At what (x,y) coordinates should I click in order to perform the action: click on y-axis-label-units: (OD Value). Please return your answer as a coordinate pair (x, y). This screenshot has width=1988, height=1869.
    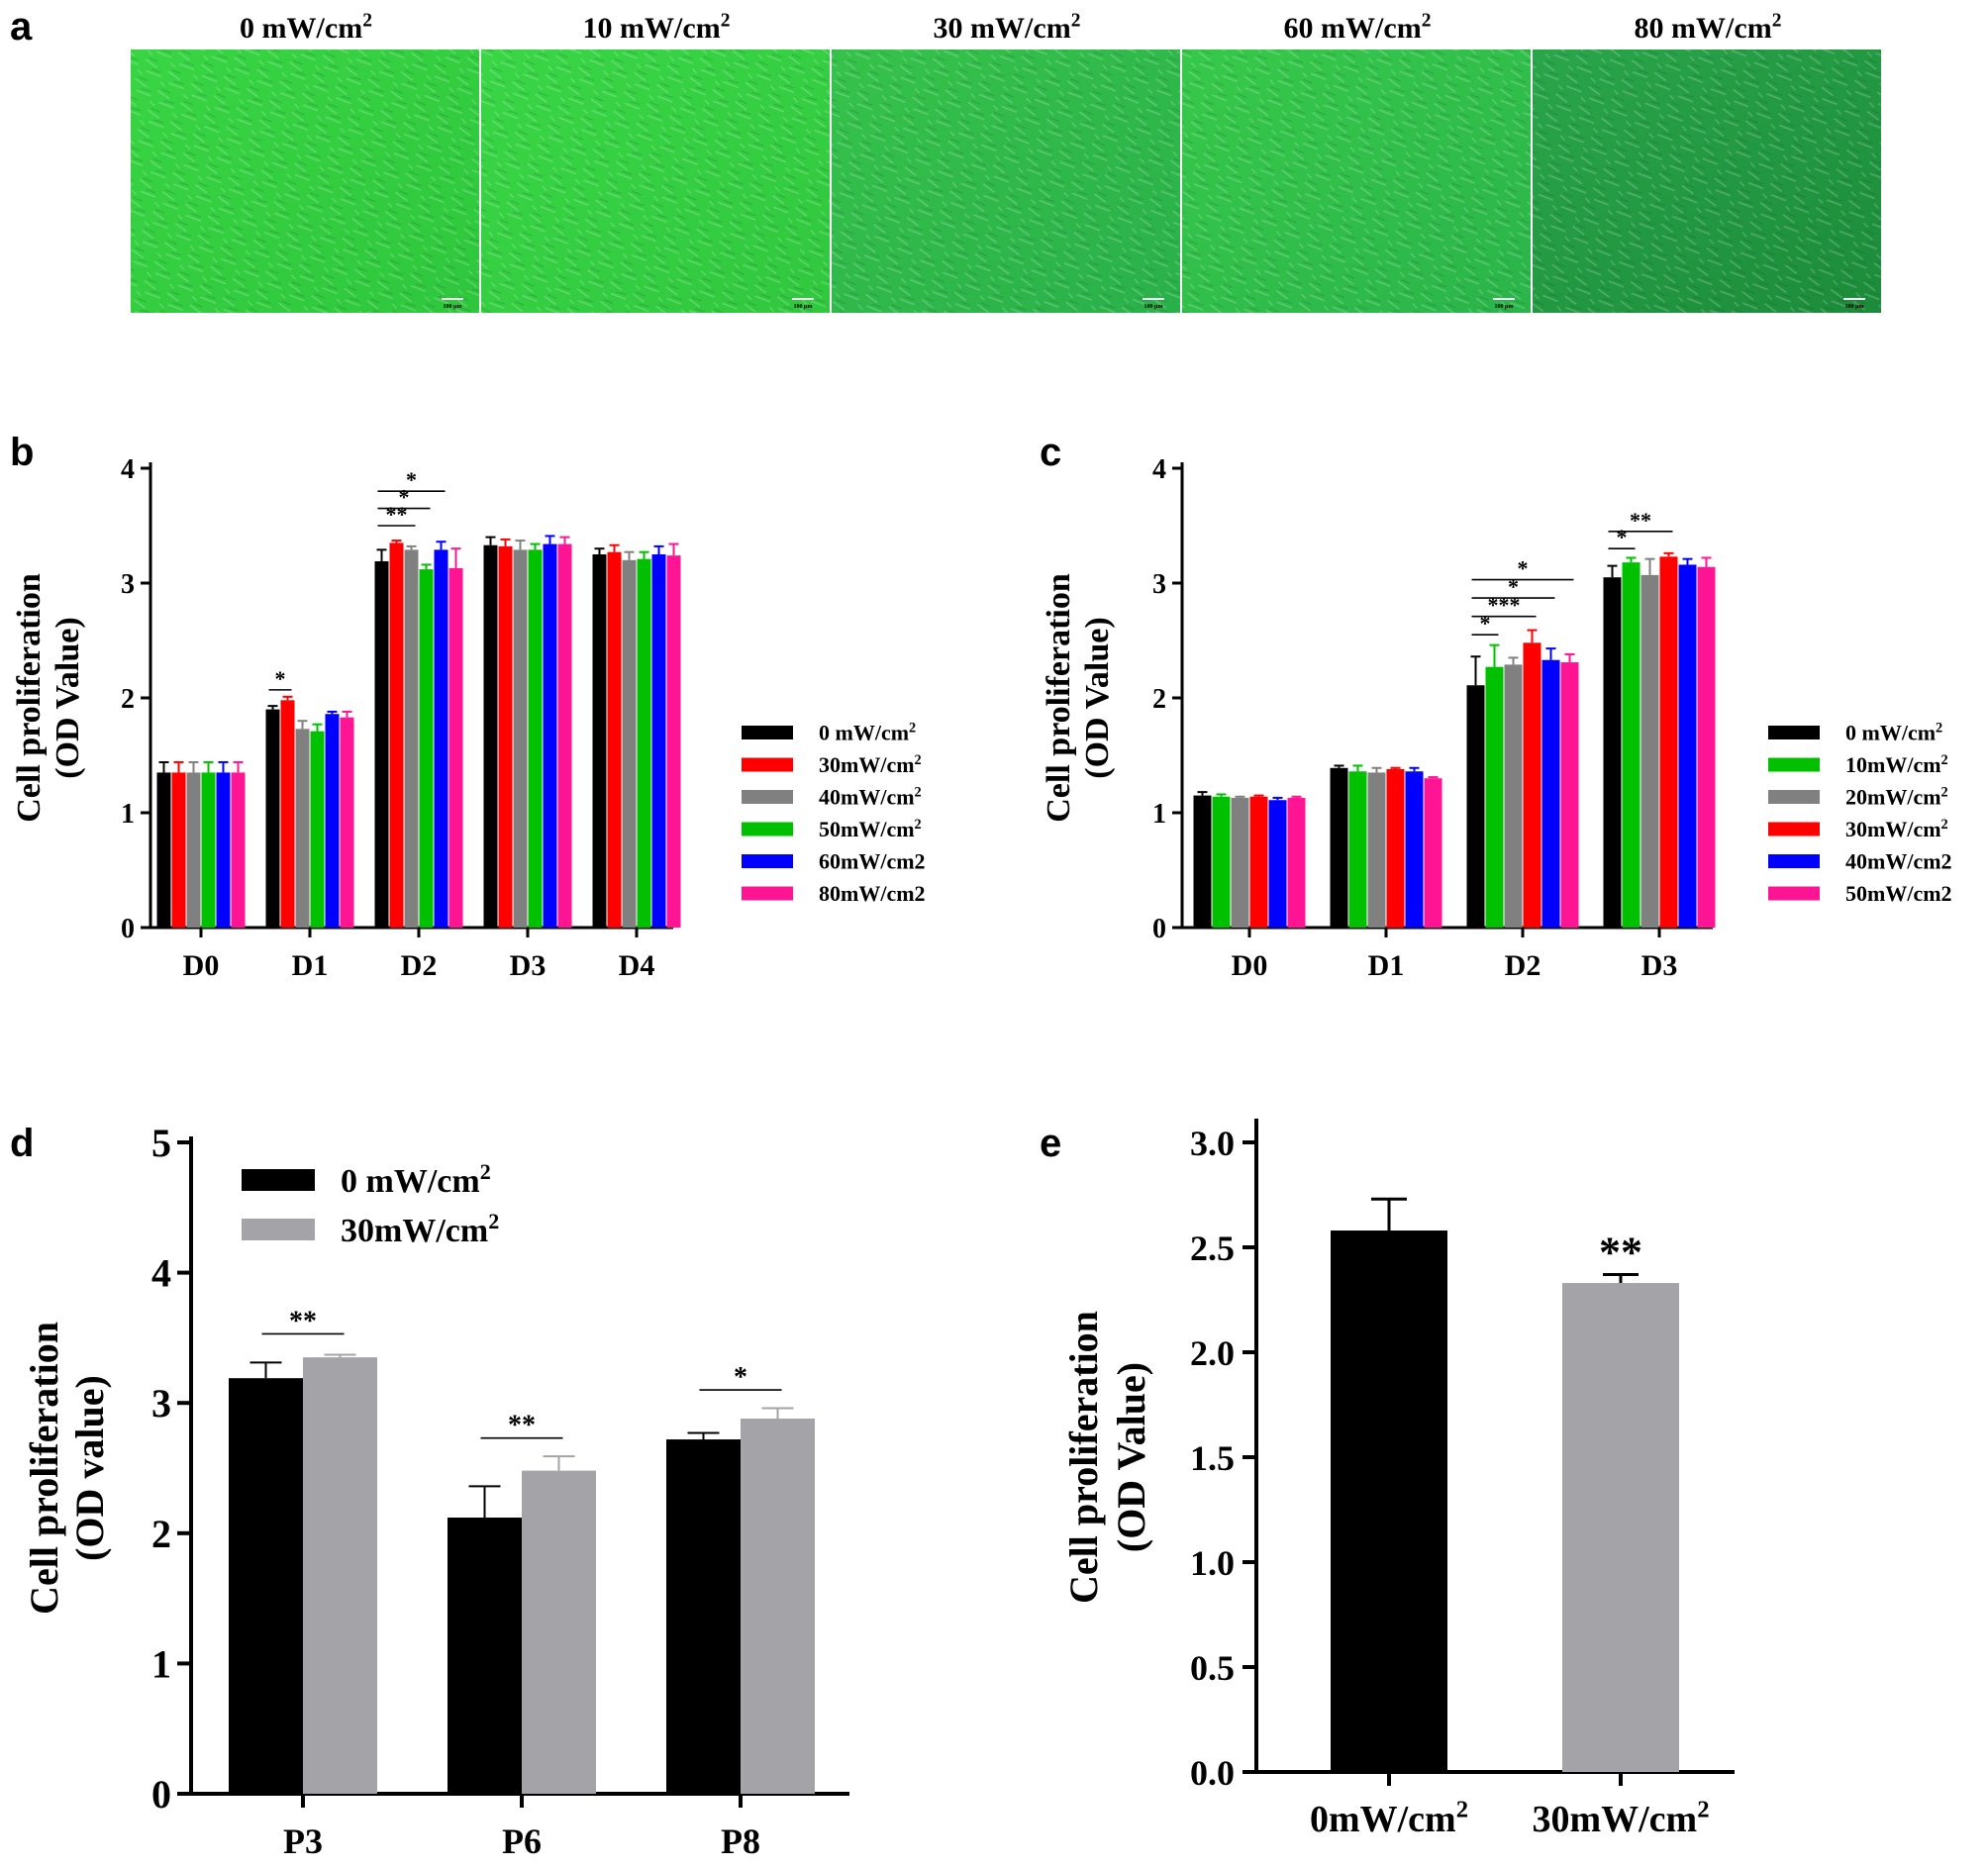
    Looking at the image, I should click on (1097, 697).